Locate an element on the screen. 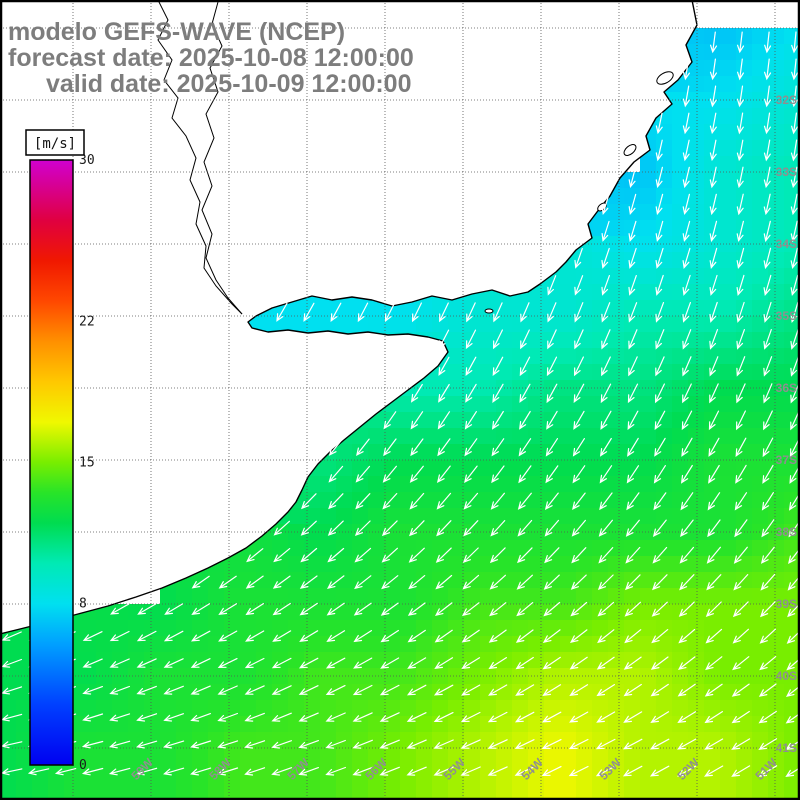 This screenshot has height=800, width=800. colorbar-unit-label: [m/s] is located at coordinates (55, 144).